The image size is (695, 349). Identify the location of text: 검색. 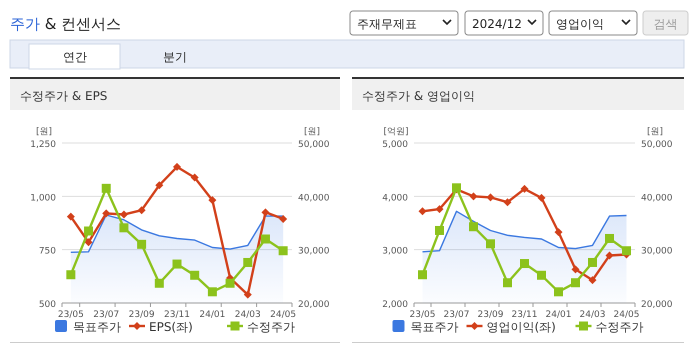
(666, 24).